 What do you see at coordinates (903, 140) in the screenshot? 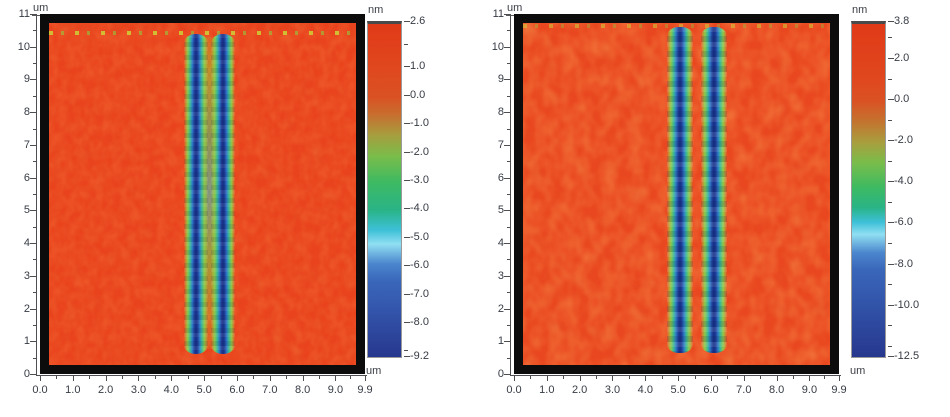
I see `colorbar-tick-label: -2.0` at bounding box center [903, 140].